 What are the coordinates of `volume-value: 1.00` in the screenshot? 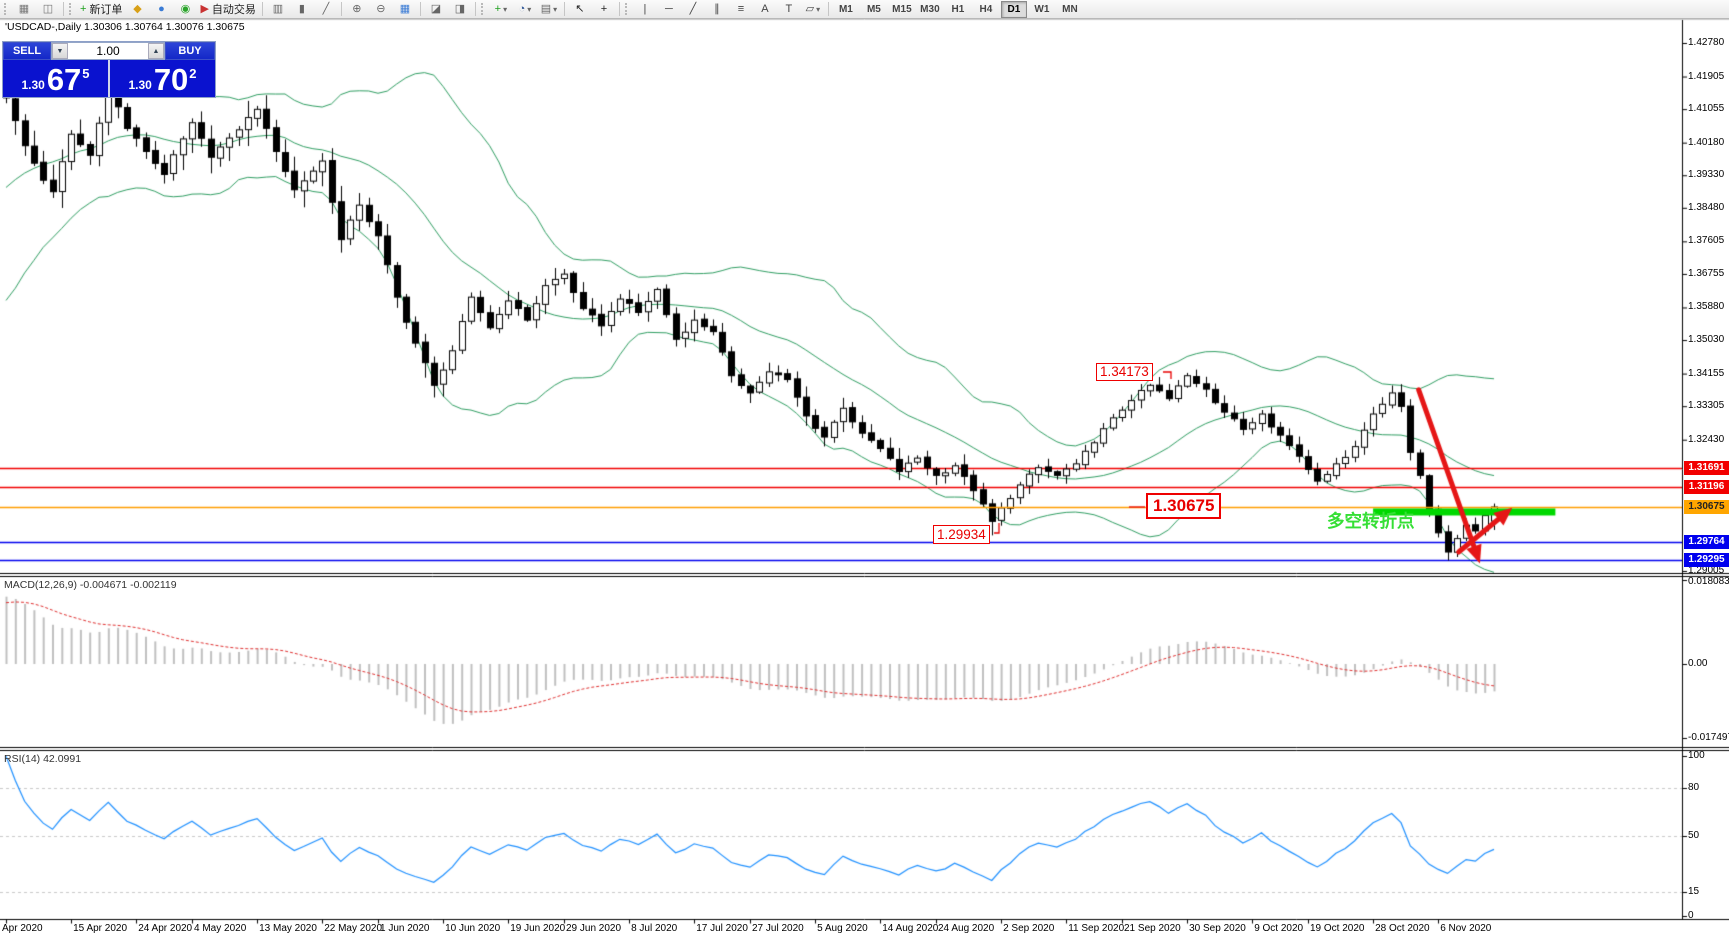 It's located at (108, 51).